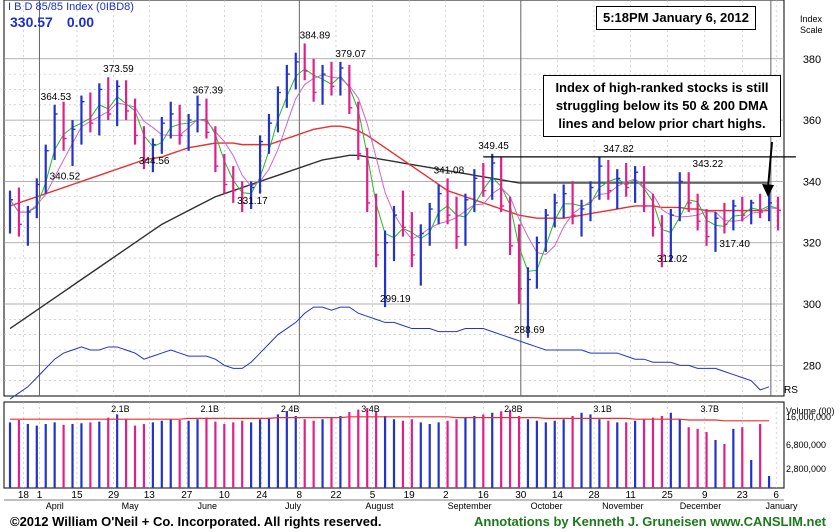 The image size is (840, 532). What do you see at coordinates (768, 190) in the screenshot?
I see `annotation-arrow-head` at bounding box center [768, 190].